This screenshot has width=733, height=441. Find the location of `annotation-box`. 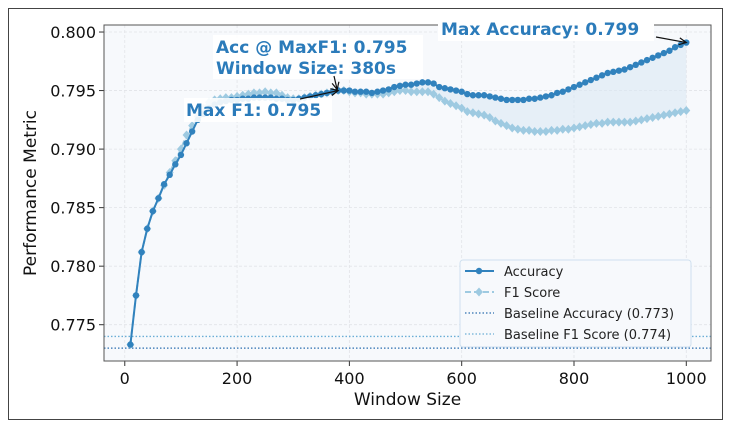

annotation-box is located at coordinates (258, 110).